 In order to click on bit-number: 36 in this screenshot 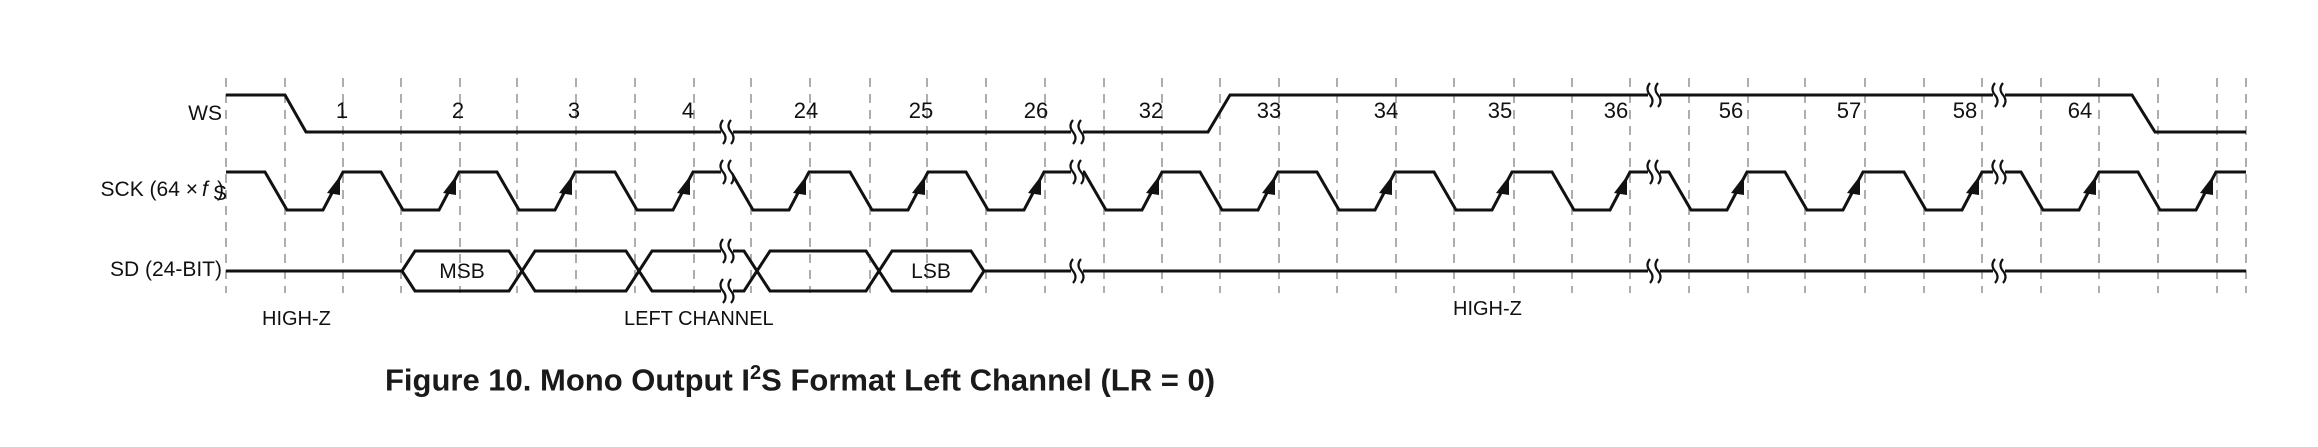, I will do `click(1616, 110)`.